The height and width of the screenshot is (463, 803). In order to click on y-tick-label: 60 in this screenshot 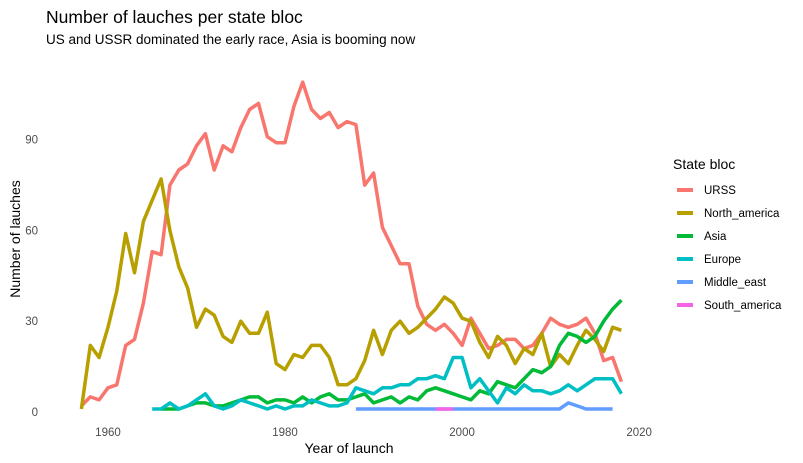, I will do `click(31, 231)`.